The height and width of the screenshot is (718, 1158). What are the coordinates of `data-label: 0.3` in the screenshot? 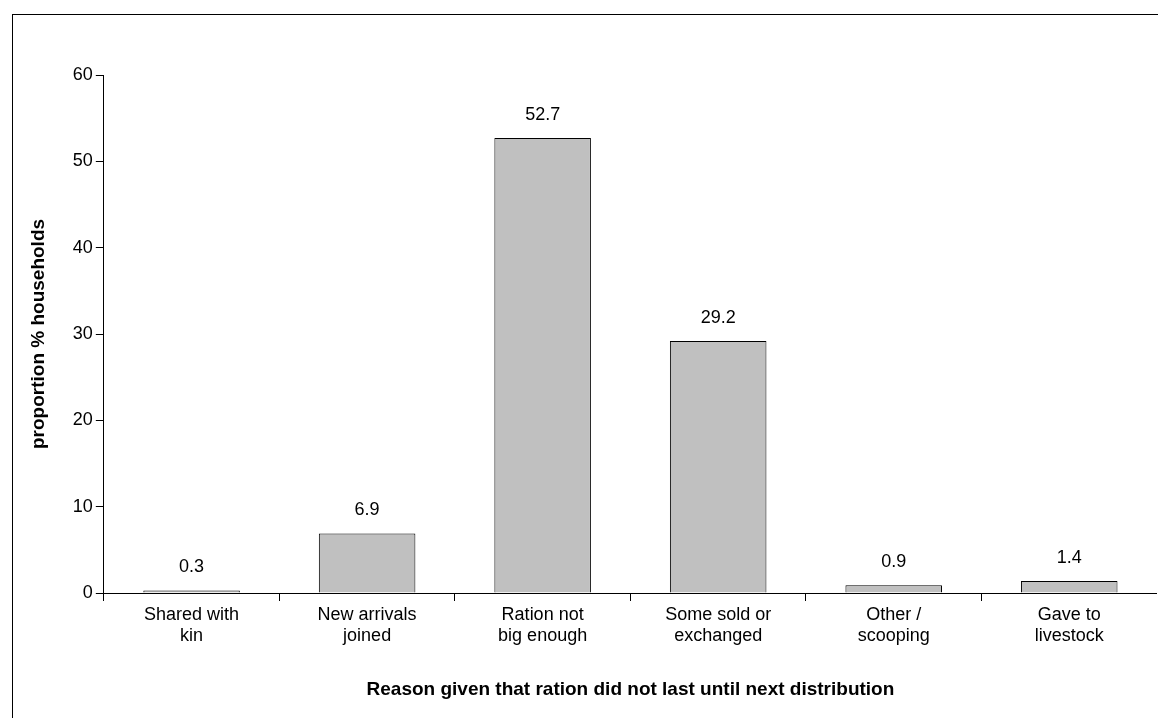 It's located at (192, 566).